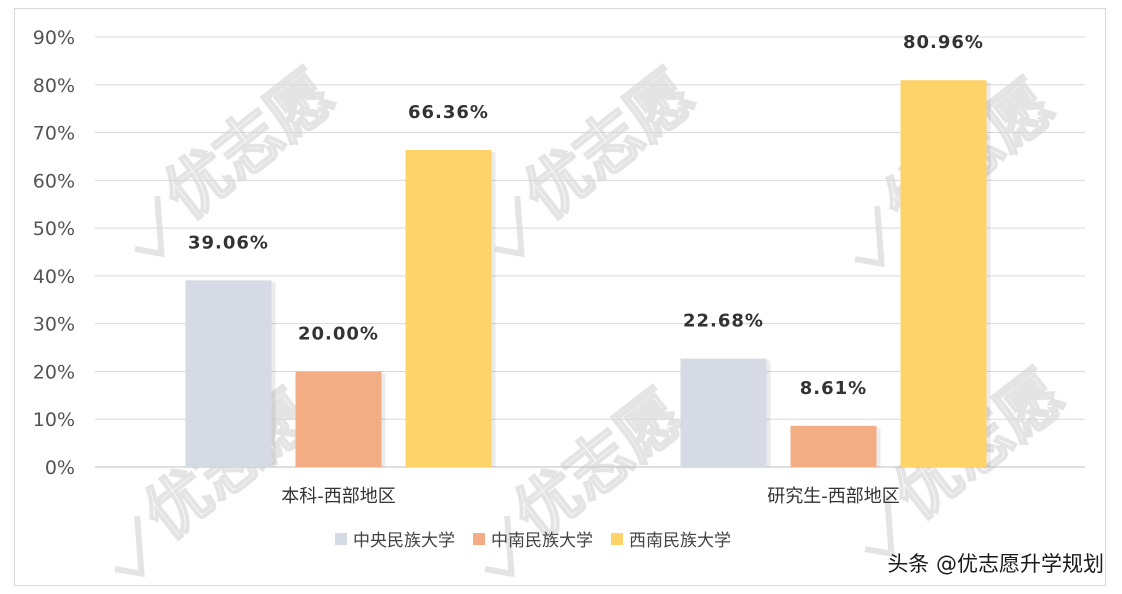 Image resolution: width=1122 pixels, height=594 pixels. Describe the element at coordinates (995, 564) in the screenshot. I see `source-credit: 头条 @优志愿升学规划` at that location.